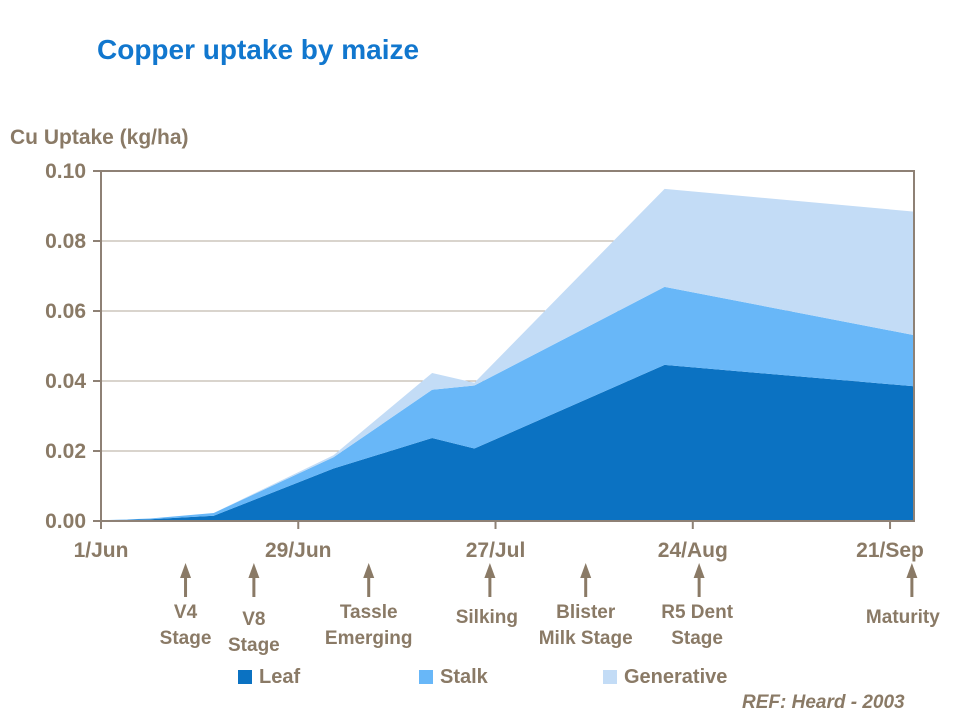  What do you see at coordinates (823, 702) in the screenshot?
I see `reference-citation: REF: Heard - 2003` at bounding box center [823, 702].